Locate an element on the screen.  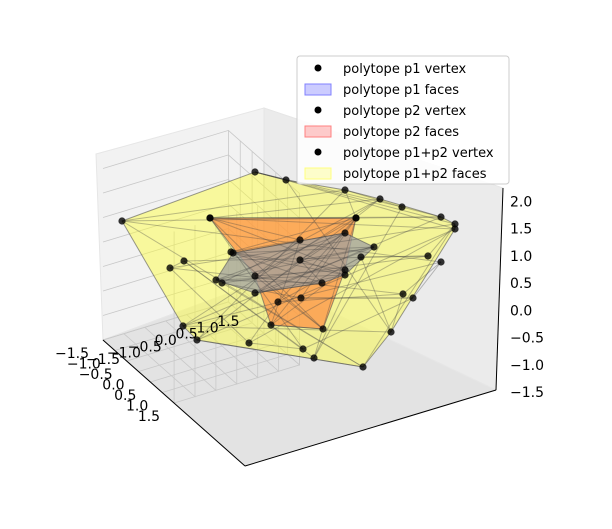
y-gridline is located at coordinates (159, 311).